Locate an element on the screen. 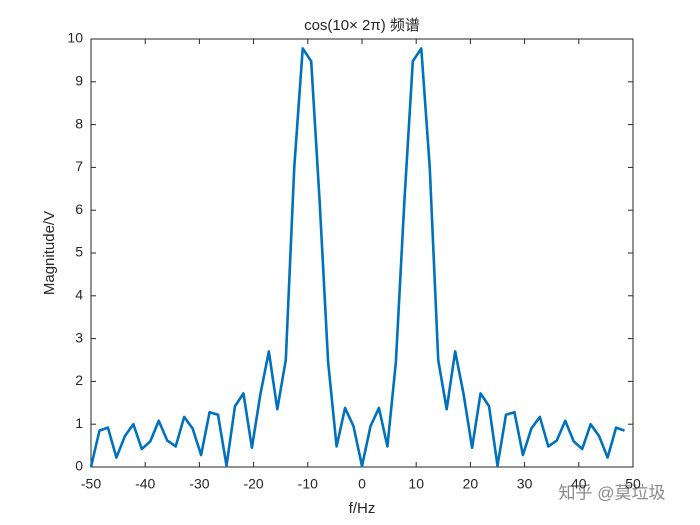 Image resolution: width=700 pixels, height=525 pixels. x-tick-label: 0 is located at coordinates (362, 484).